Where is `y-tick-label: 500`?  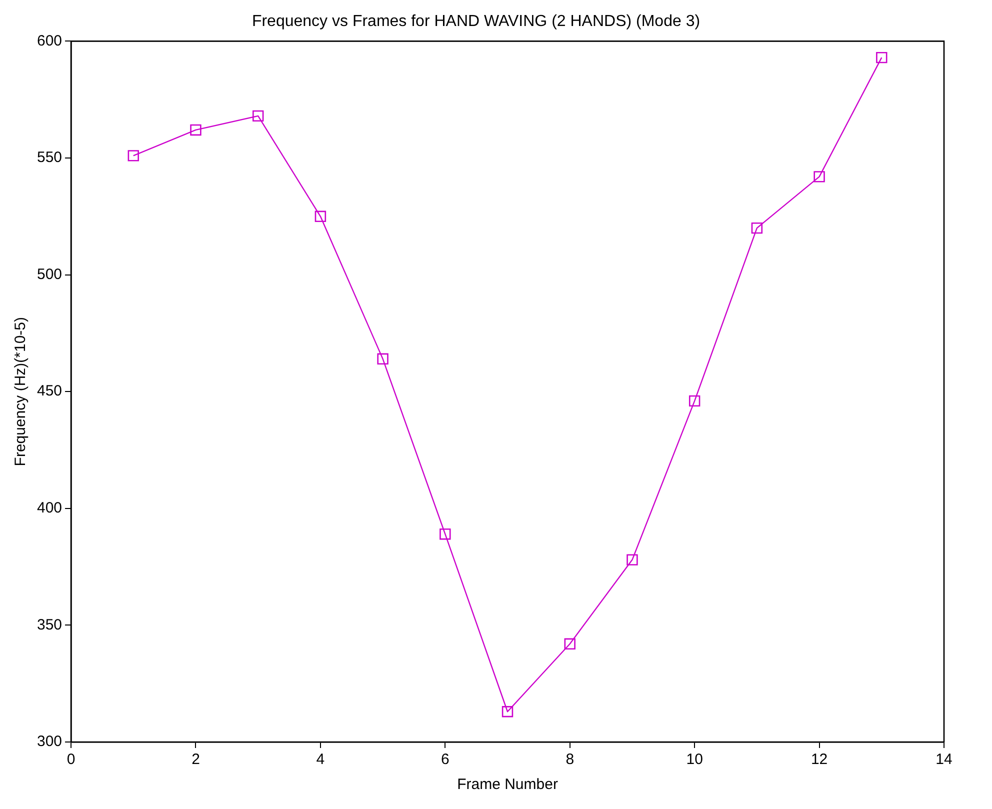
y-tick-label: 500 is located at coordinates (49, 274).